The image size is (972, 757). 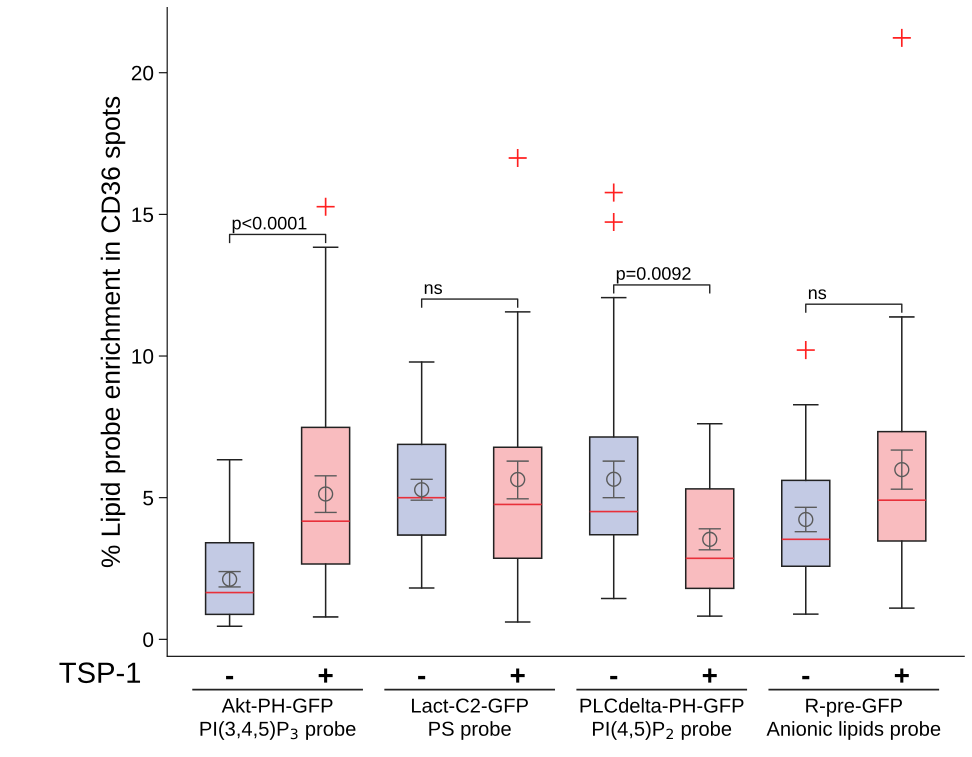 I want to click on x-axis-title: TSP-1, so click(x=99, y=673).